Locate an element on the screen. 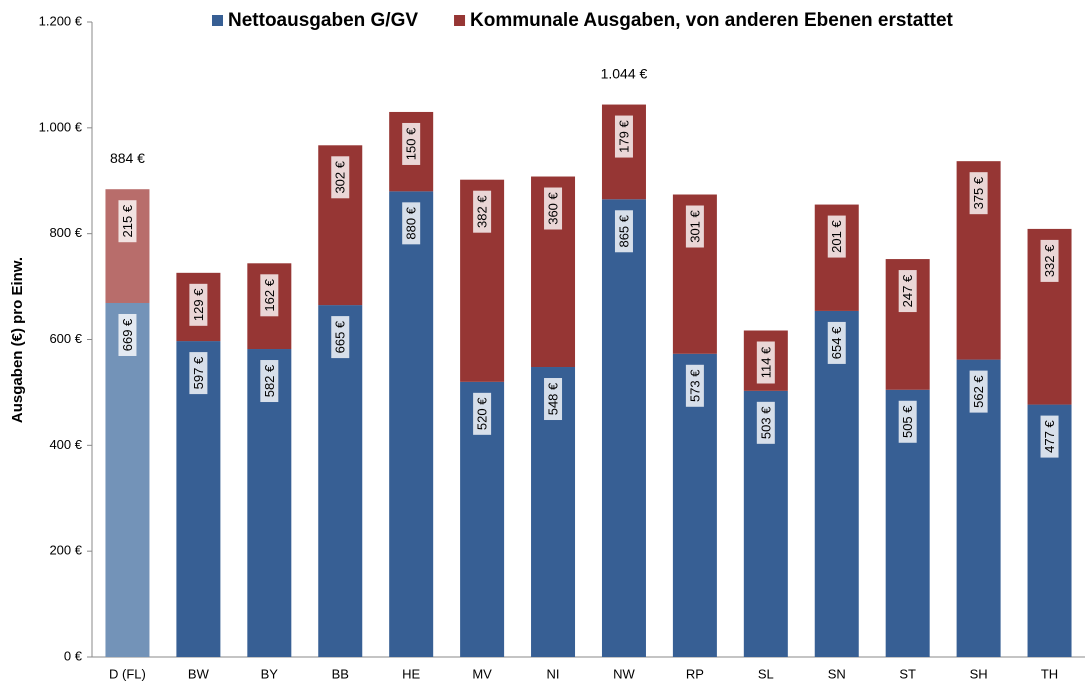 Image resolution: width=1089 pixels, height=683 pixels. value-label: 162 € is located at coordinates (269, 294).